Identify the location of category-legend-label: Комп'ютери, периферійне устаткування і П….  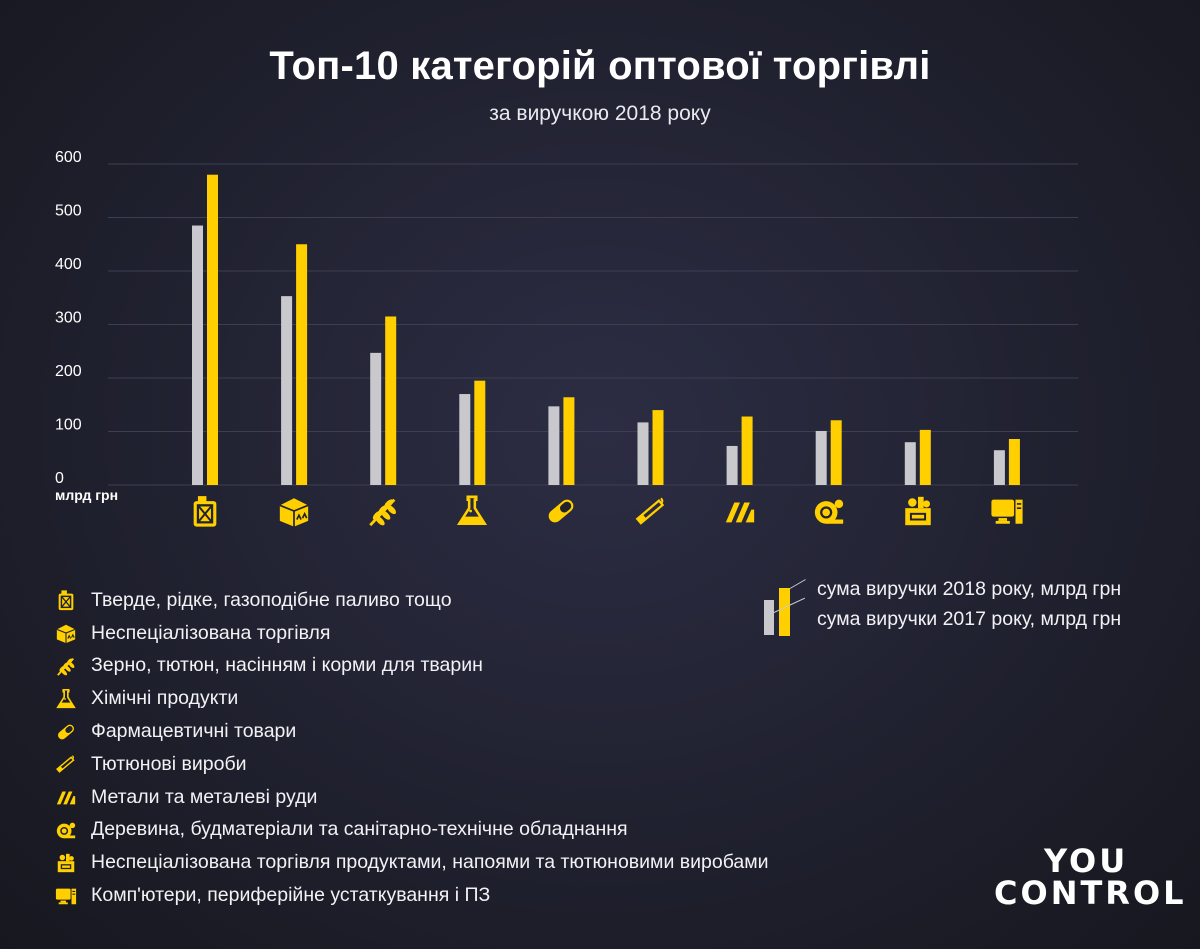
(291, 895).